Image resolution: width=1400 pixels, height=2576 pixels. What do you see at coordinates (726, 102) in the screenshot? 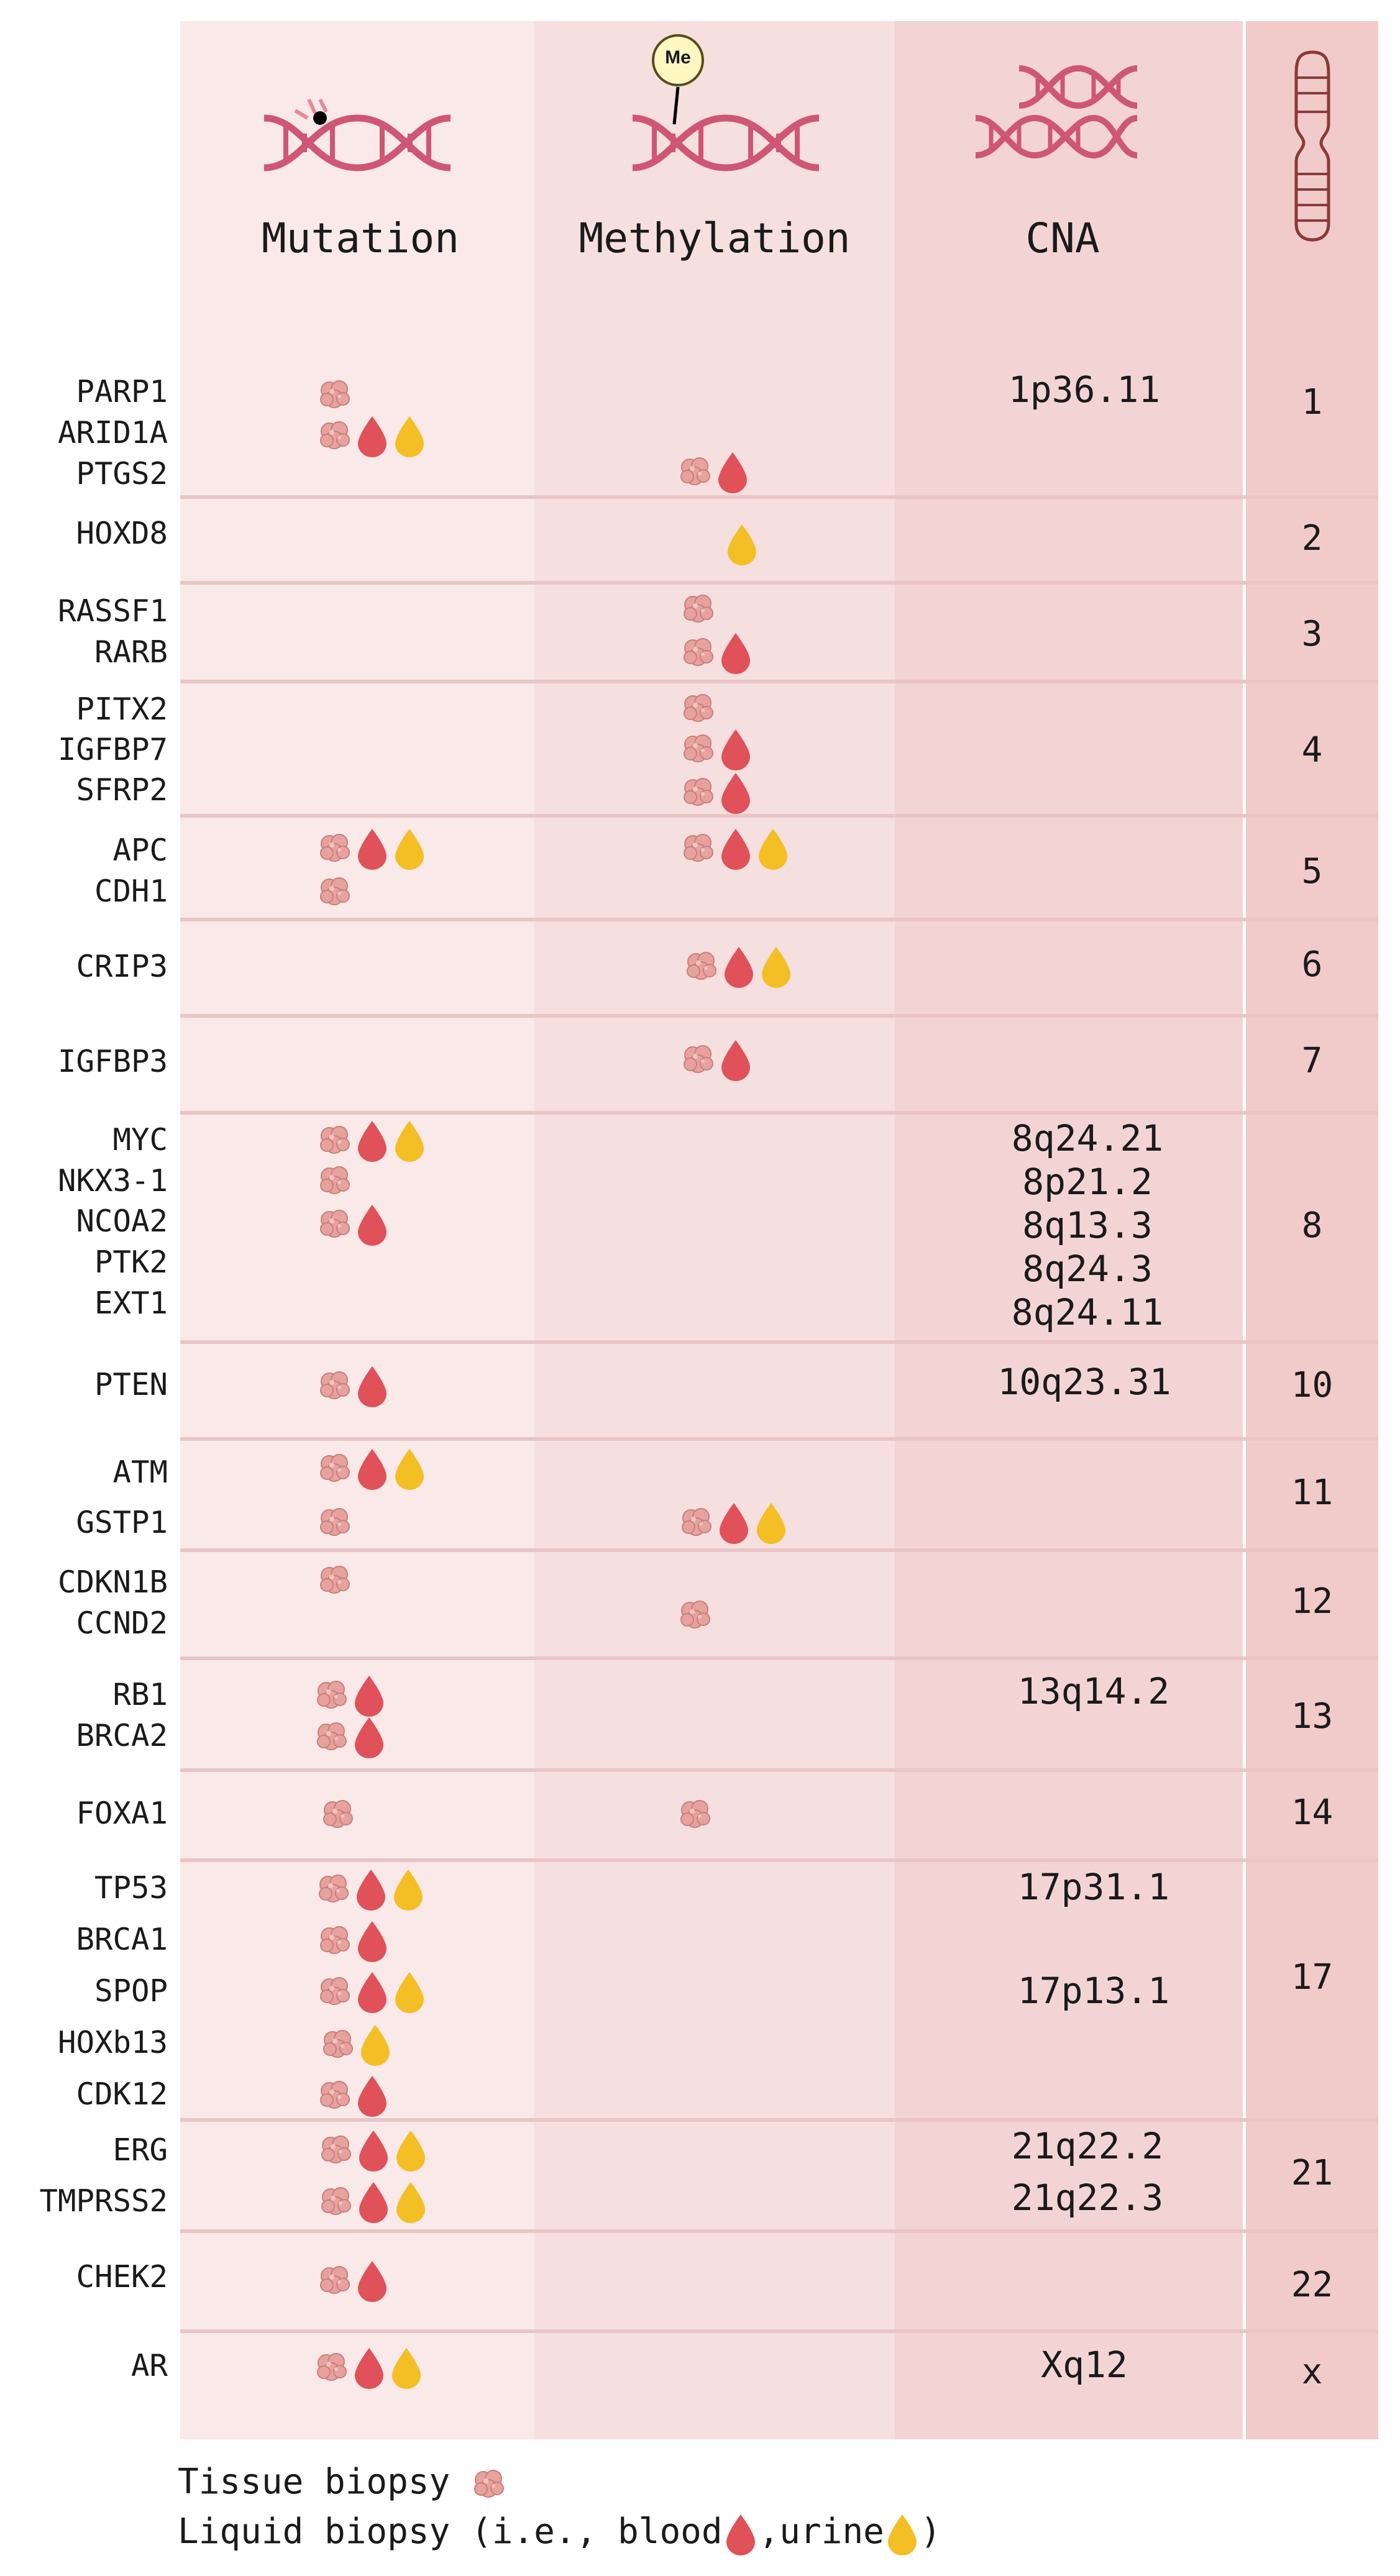
I see `dna-methylation-icon` at bounding box center [726, 102].